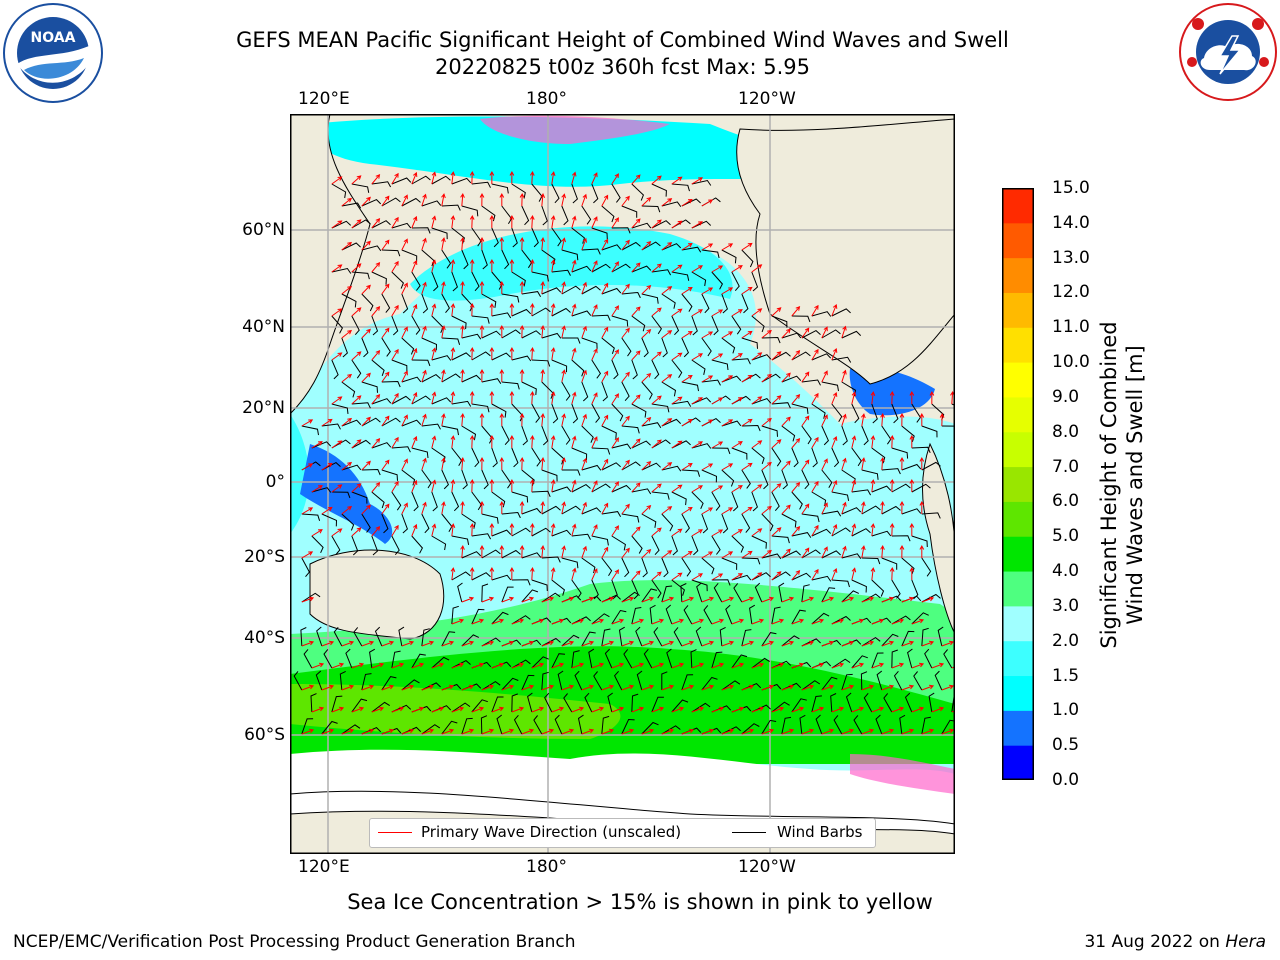 The image size is (1280, 960). What do you see at coordinates (263, 230) in the screenshot?
I see `lat-label-60n: 60°N` at bounding box center [263, 230].